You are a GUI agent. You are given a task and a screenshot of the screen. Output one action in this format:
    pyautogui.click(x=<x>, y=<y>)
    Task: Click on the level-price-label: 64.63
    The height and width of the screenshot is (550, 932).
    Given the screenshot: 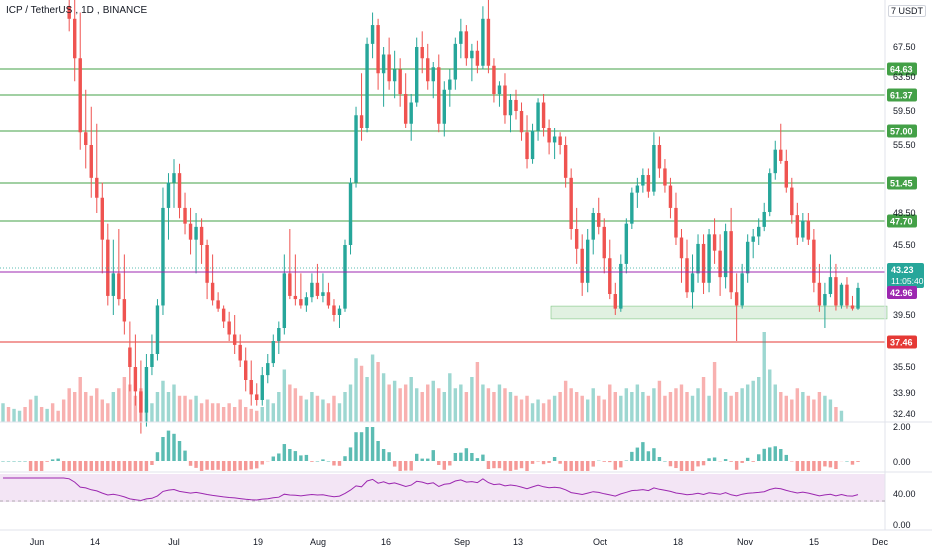 What is the action you would take?
    pyautogui.click(x=901, y=70)
    